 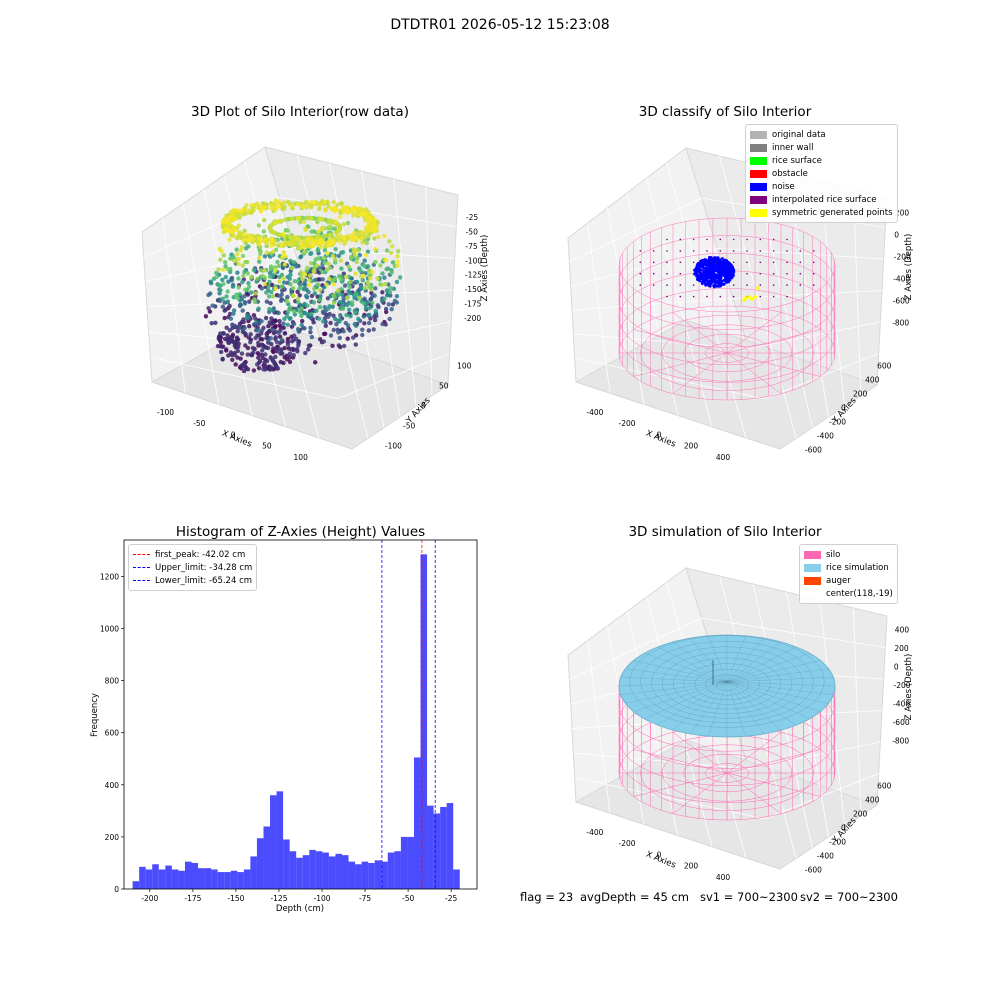 I want to click on legend-entry: silo, so click(x=848, y=554).